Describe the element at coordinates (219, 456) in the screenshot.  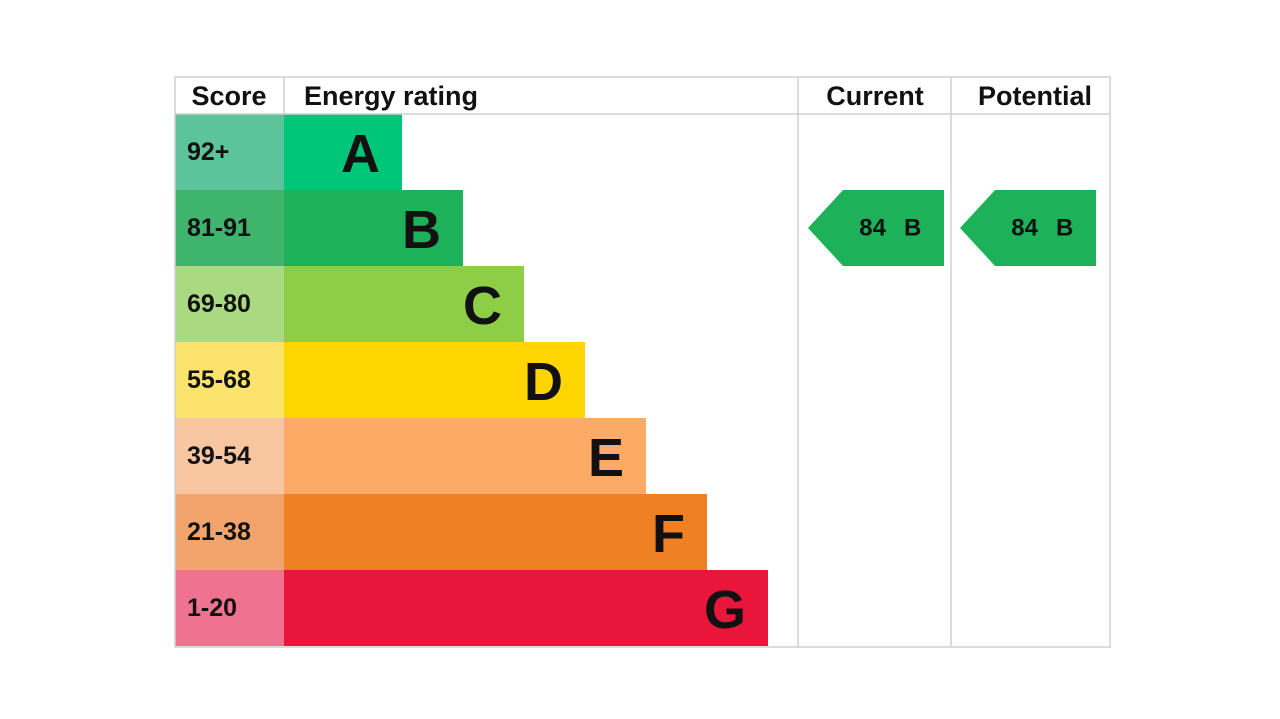
I see `score-label: 39-54` at that location.